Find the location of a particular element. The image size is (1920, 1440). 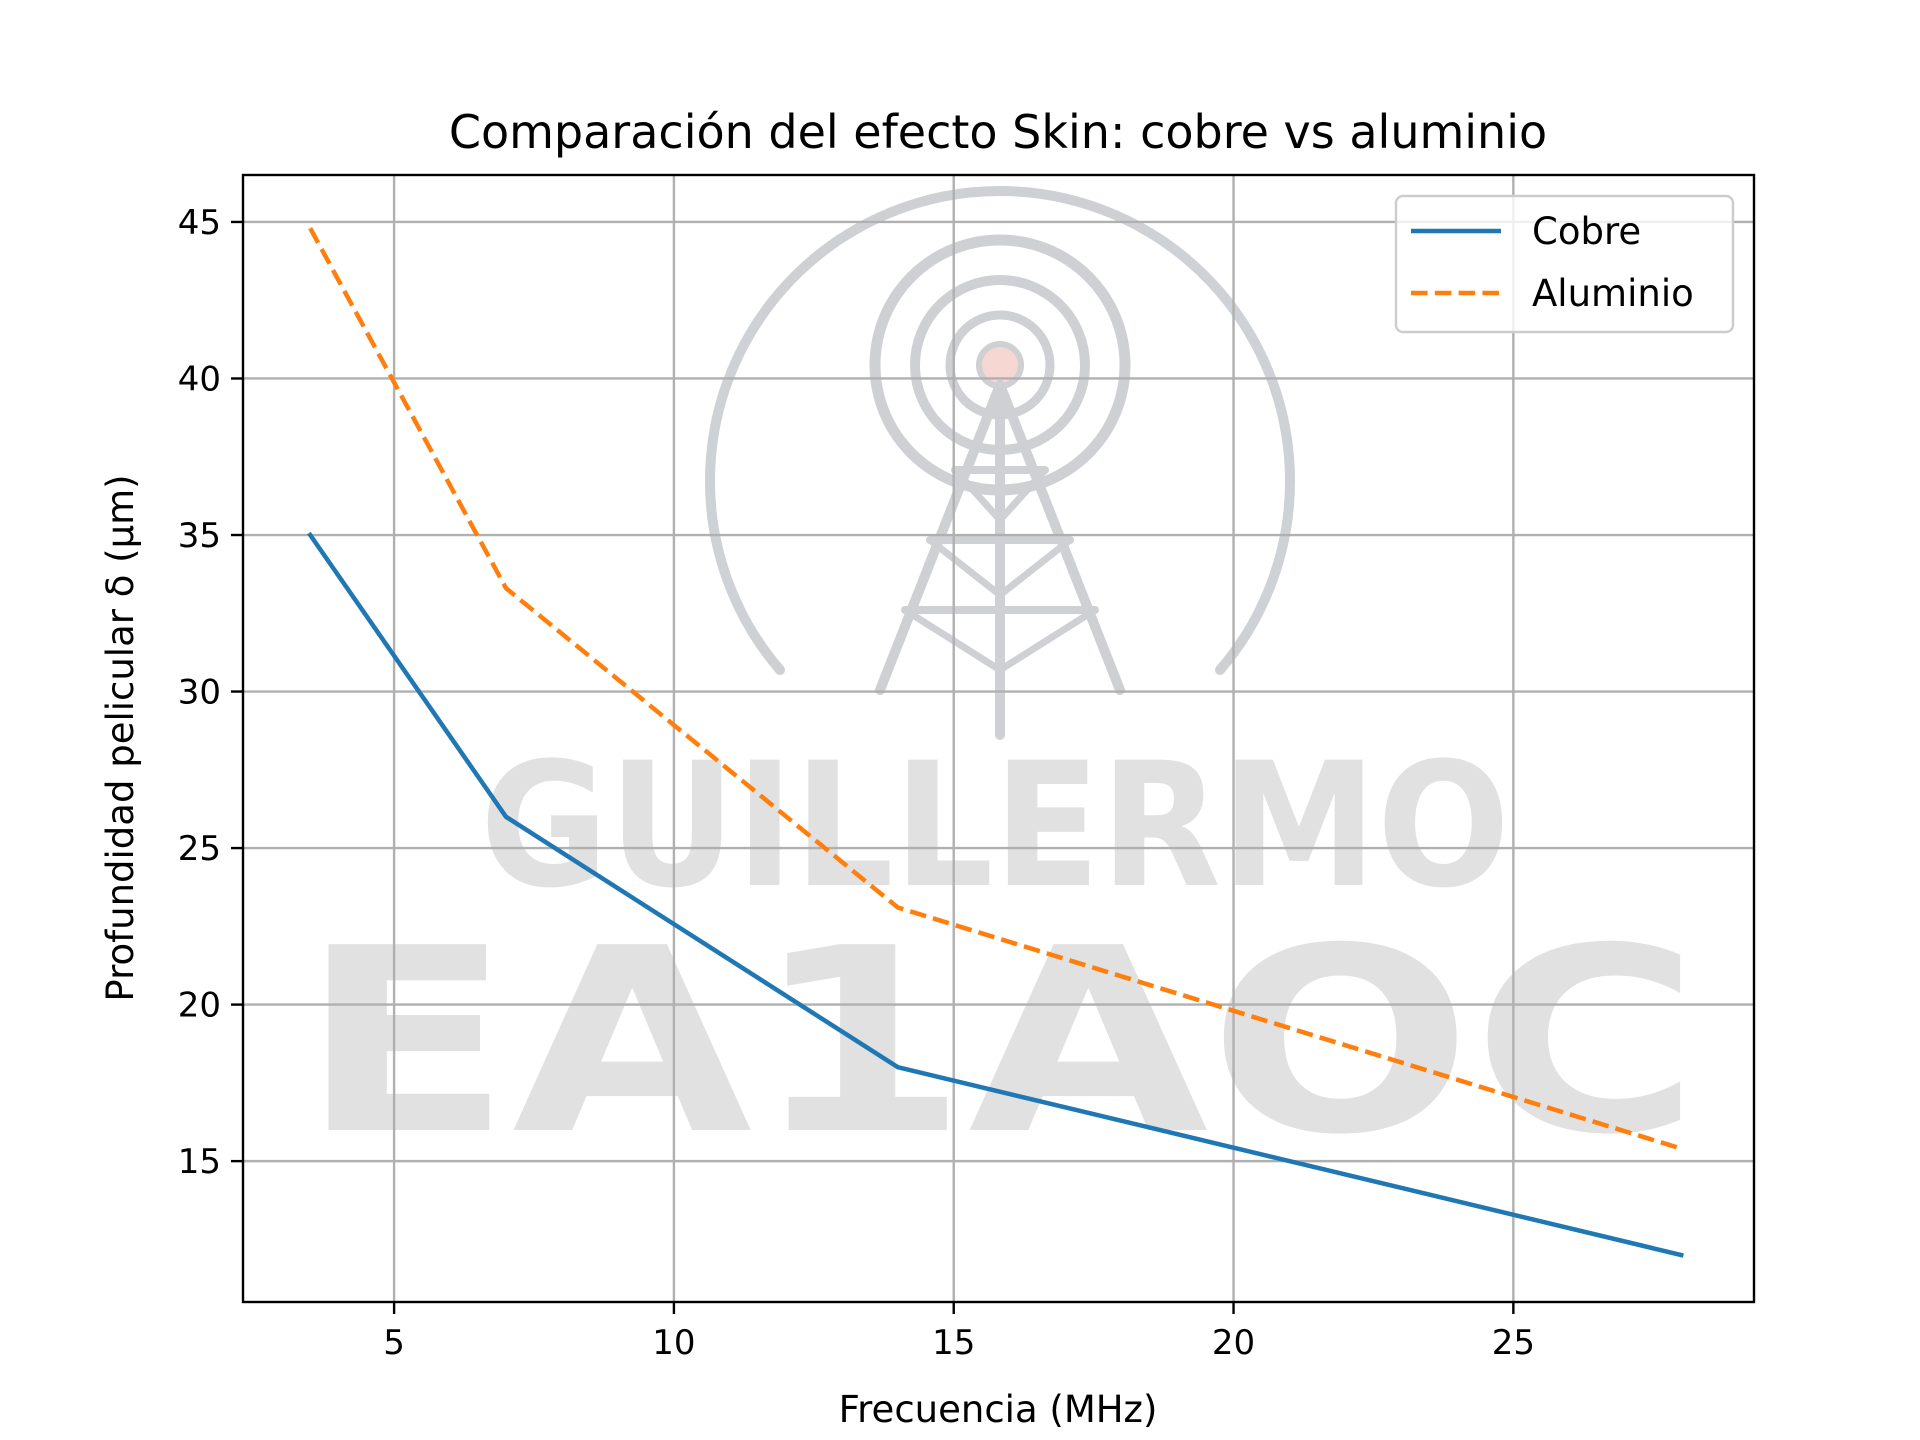

y-tick-label: 20 is located at coordinates (199, 1006).